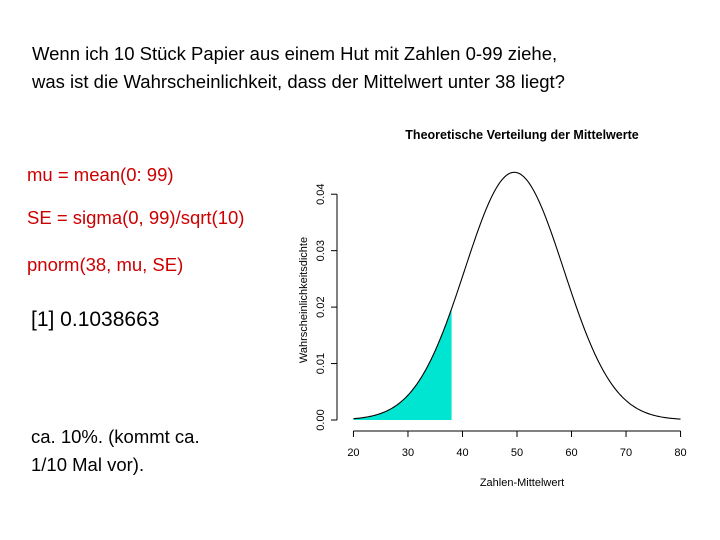 This screenshot has width=720, height=540. Describe the element at coordinates (462, 453) in the screenshot. I see `x-tick-label: 40` at that location.